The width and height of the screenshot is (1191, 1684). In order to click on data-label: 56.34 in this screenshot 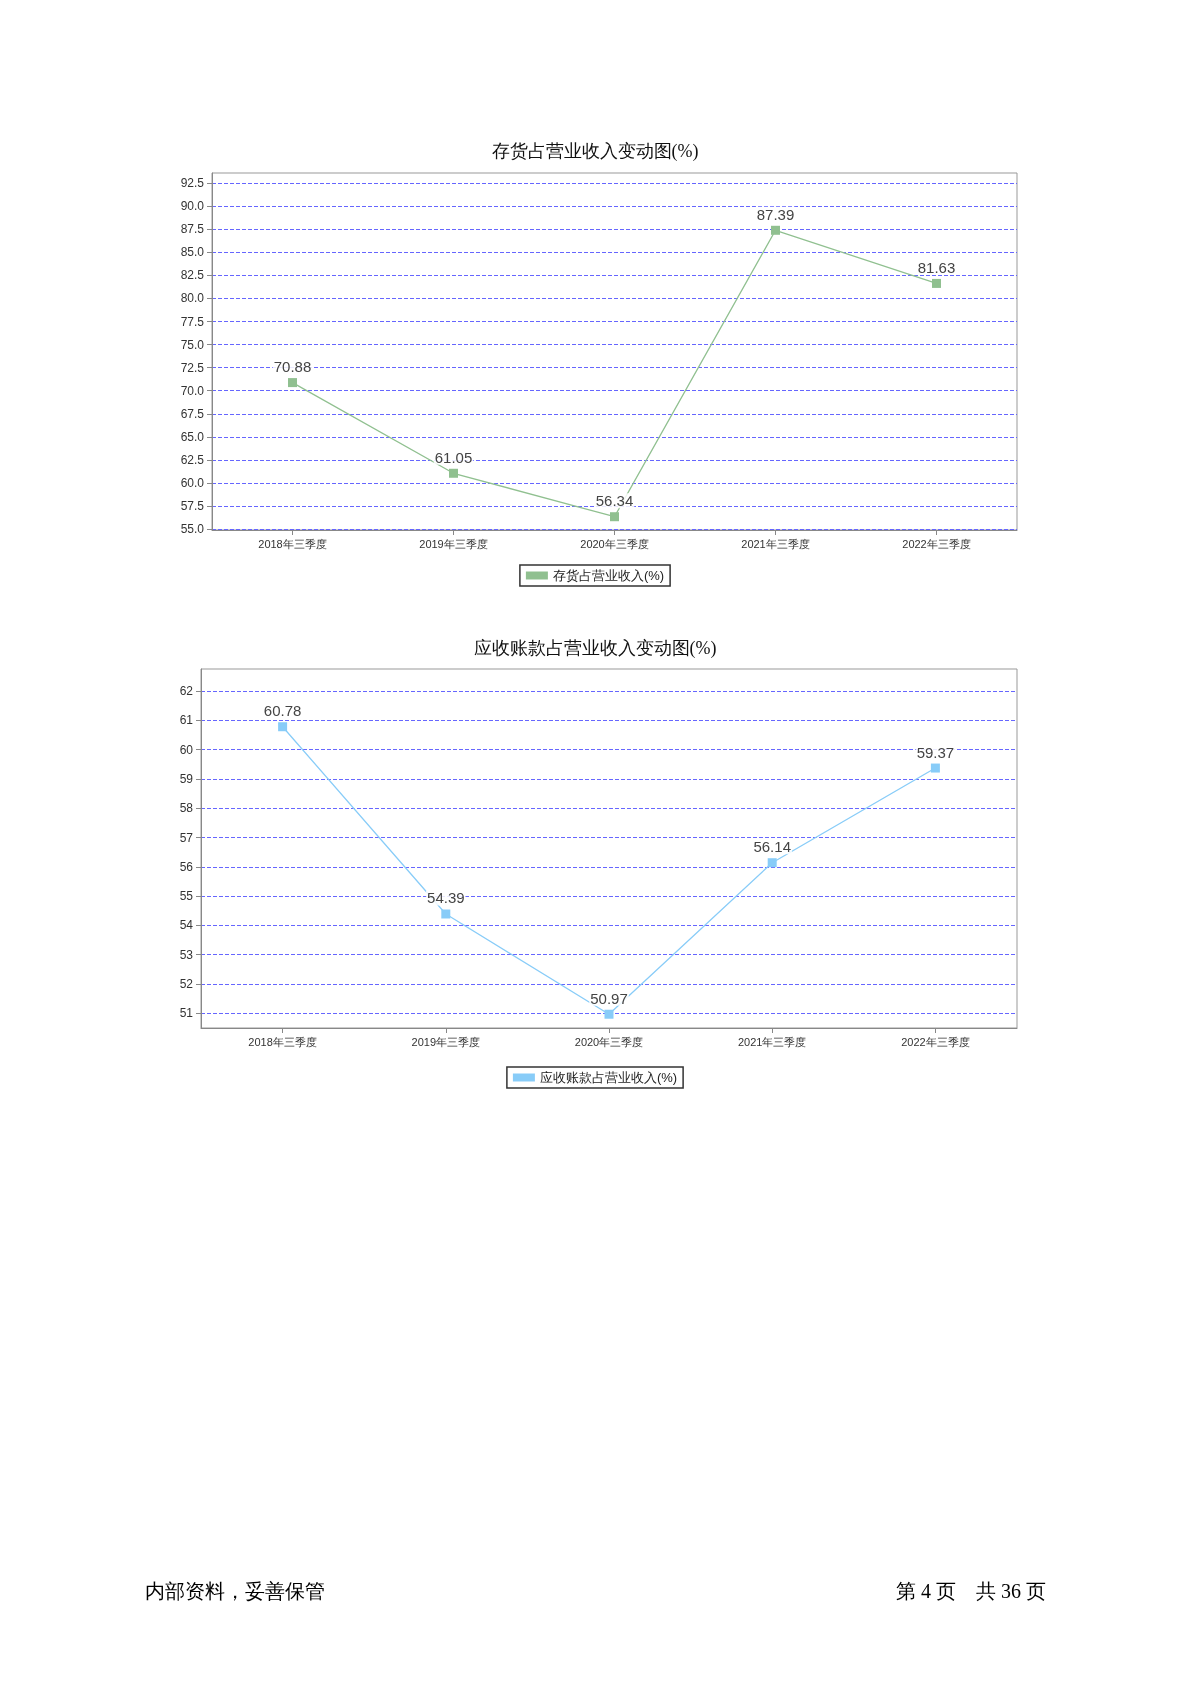, I will do `click(614, 501)`.